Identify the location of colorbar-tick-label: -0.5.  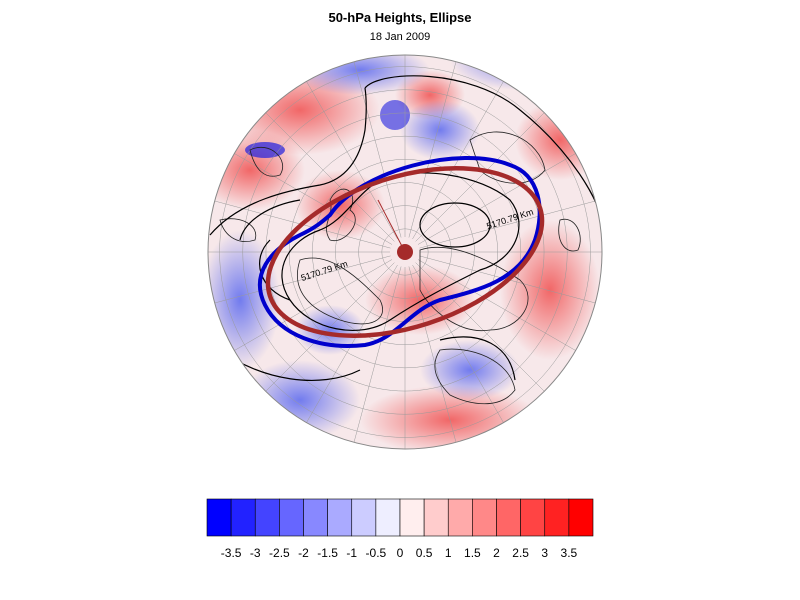
(376, 553).